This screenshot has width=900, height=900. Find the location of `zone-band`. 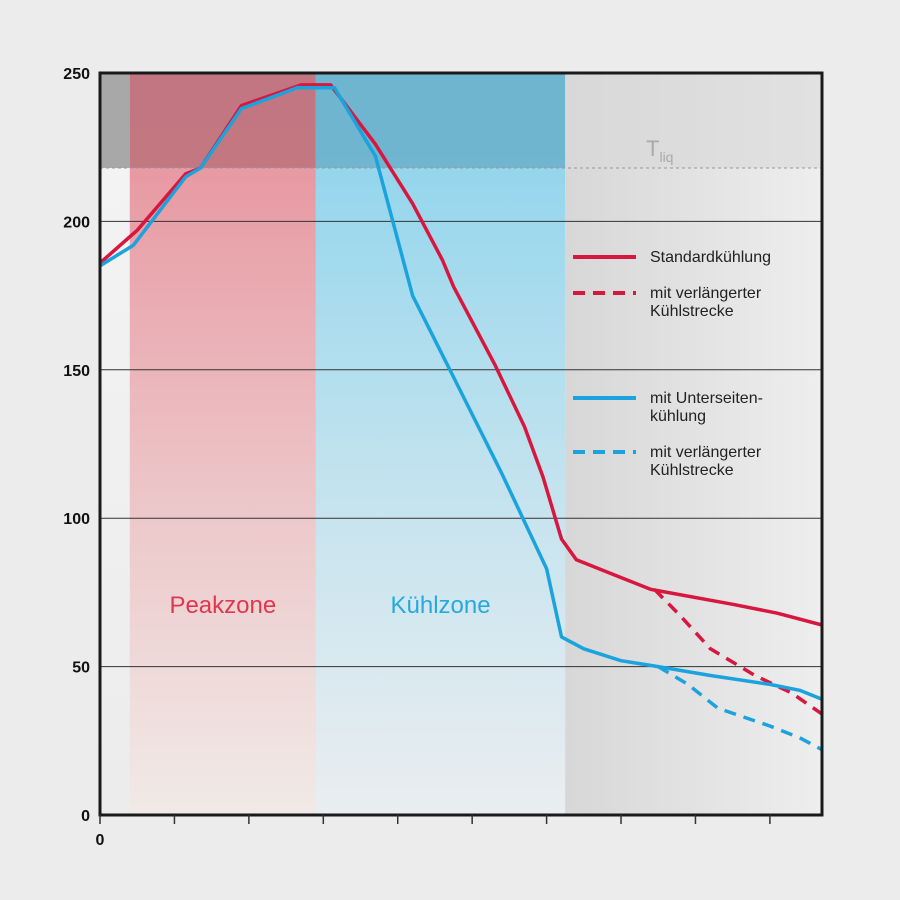

zone-band is located at coordinates (115, 444).